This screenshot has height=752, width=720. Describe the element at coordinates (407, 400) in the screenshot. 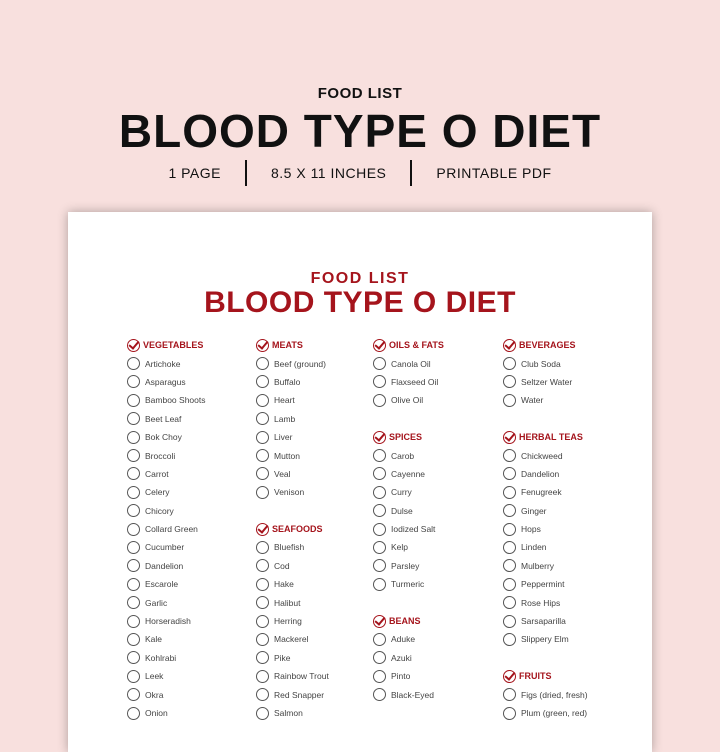

I see `food-item-label: Olive Oil` at that location.